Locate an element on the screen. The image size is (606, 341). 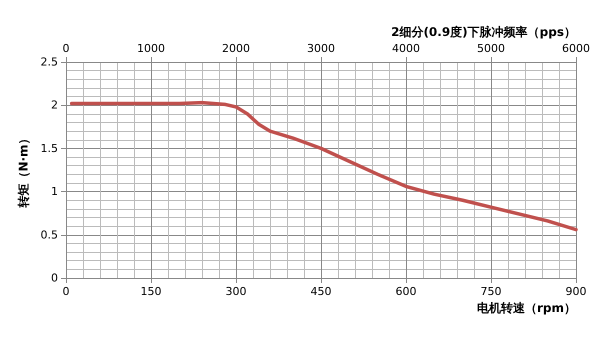
x2-tick-label: 6000 is located at coordinates (576, 48).